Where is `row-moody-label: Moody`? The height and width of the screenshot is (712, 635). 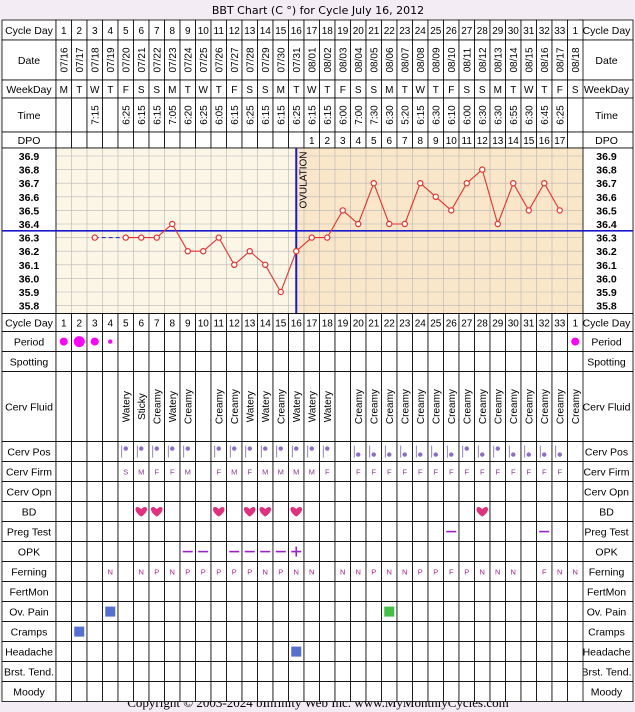 row-moody-label: Moody is located at coordinates (29, 693).